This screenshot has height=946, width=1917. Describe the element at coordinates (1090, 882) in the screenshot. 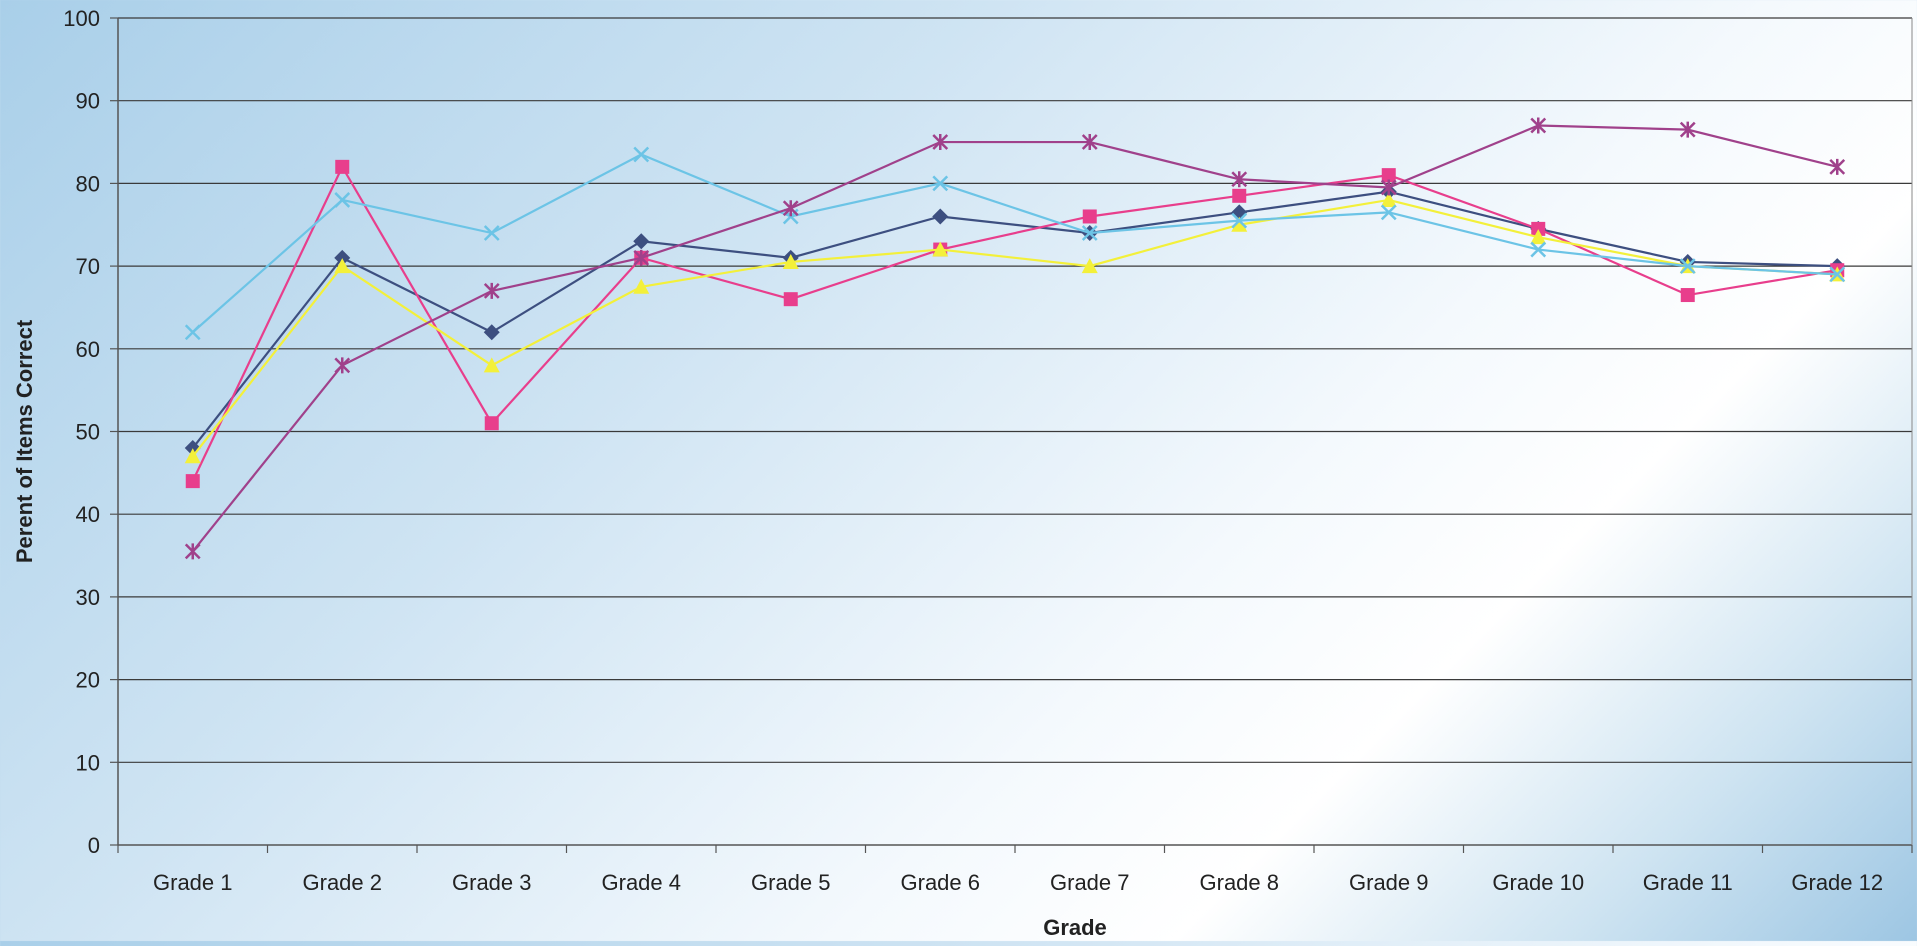

I see `x-tick-label: Grade 7` at that location.